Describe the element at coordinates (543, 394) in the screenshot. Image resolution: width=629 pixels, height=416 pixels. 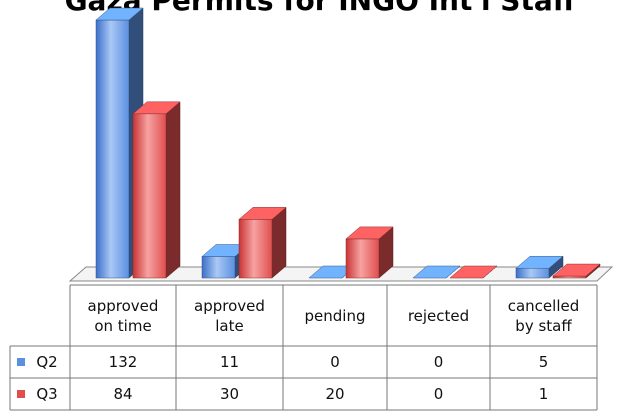
I see `table-value: 1` at that location.